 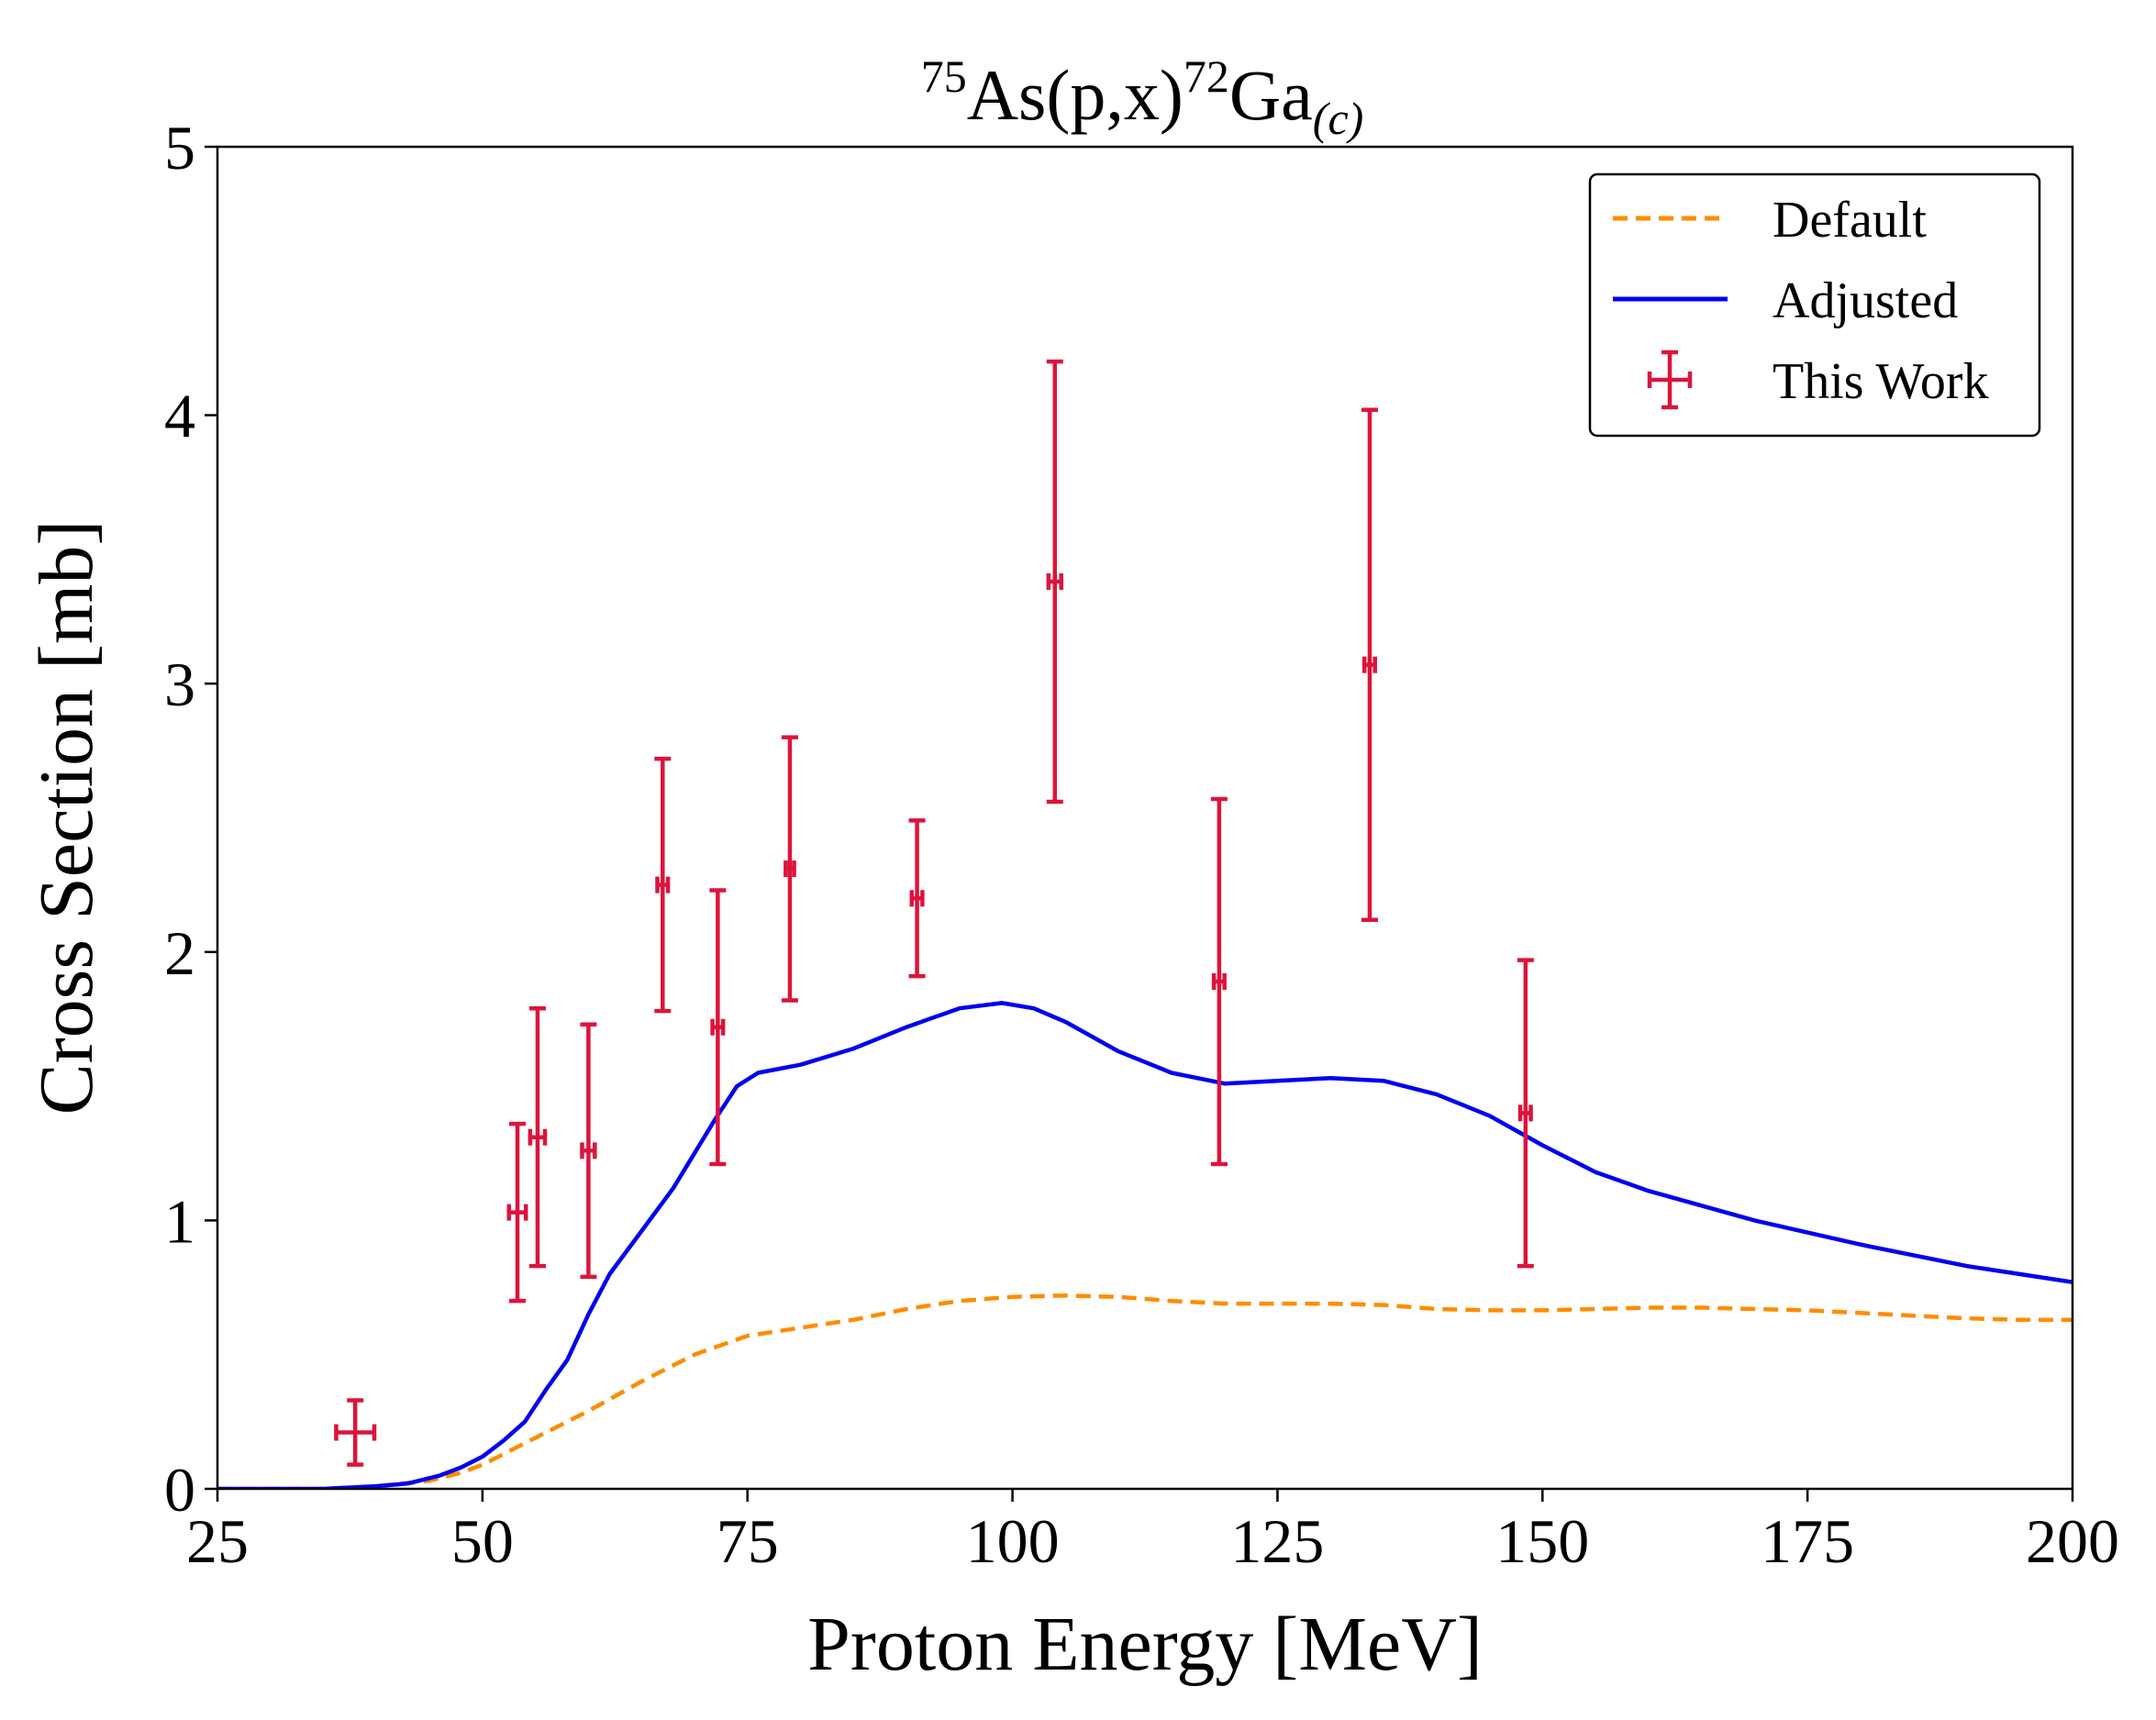 What do you see at coordinates (1338, 118) in the screenshot?
I see `title-subscript: (c)` at bounding box center [1338, 118].